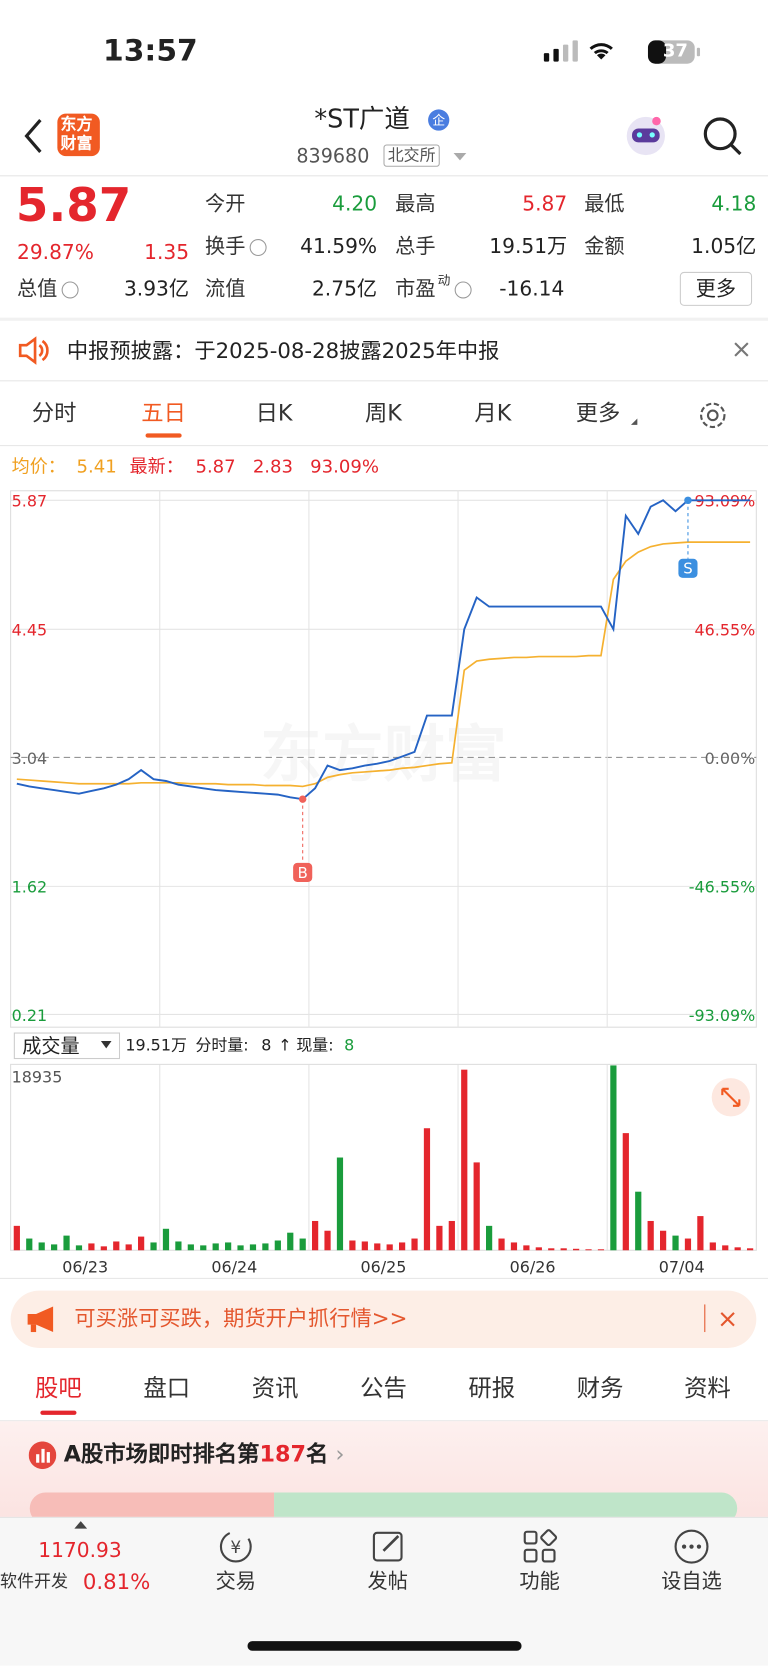  I want to click on rank-prefix: A股市场即时排名第, so click(161, 1454).